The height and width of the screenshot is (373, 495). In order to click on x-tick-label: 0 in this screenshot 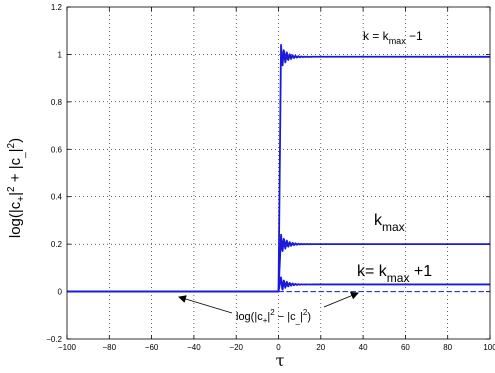, I will do `click(278, 347)`.